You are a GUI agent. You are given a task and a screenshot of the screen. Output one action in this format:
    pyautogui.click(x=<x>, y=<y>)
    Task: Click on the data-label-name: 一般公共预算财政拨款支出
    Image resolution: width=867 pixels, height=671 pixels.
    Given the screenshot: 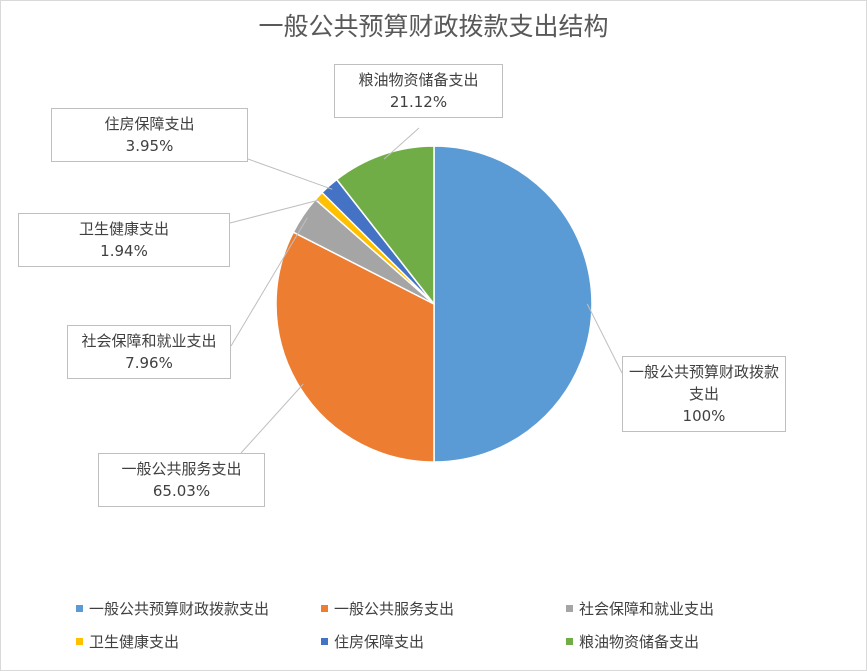 What is the action you would take?
    pyautogui.click(x=704, y=383)
    